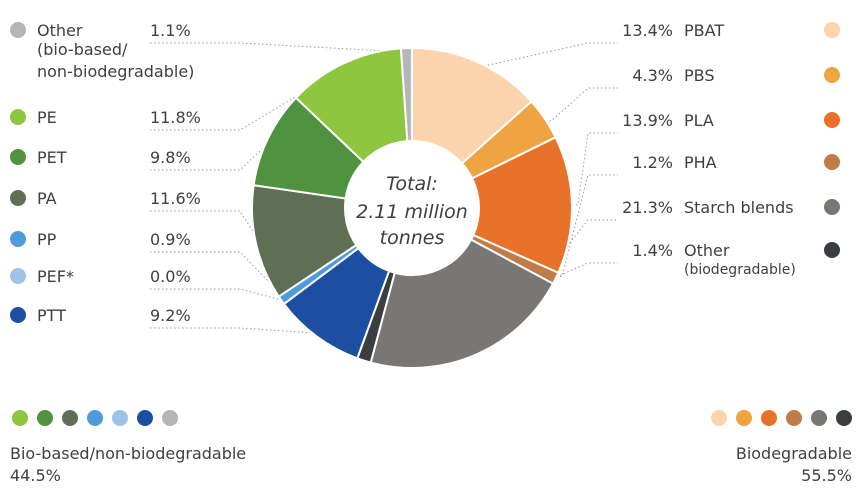  I want to click on leader-line-ptt, so click(235, 330).